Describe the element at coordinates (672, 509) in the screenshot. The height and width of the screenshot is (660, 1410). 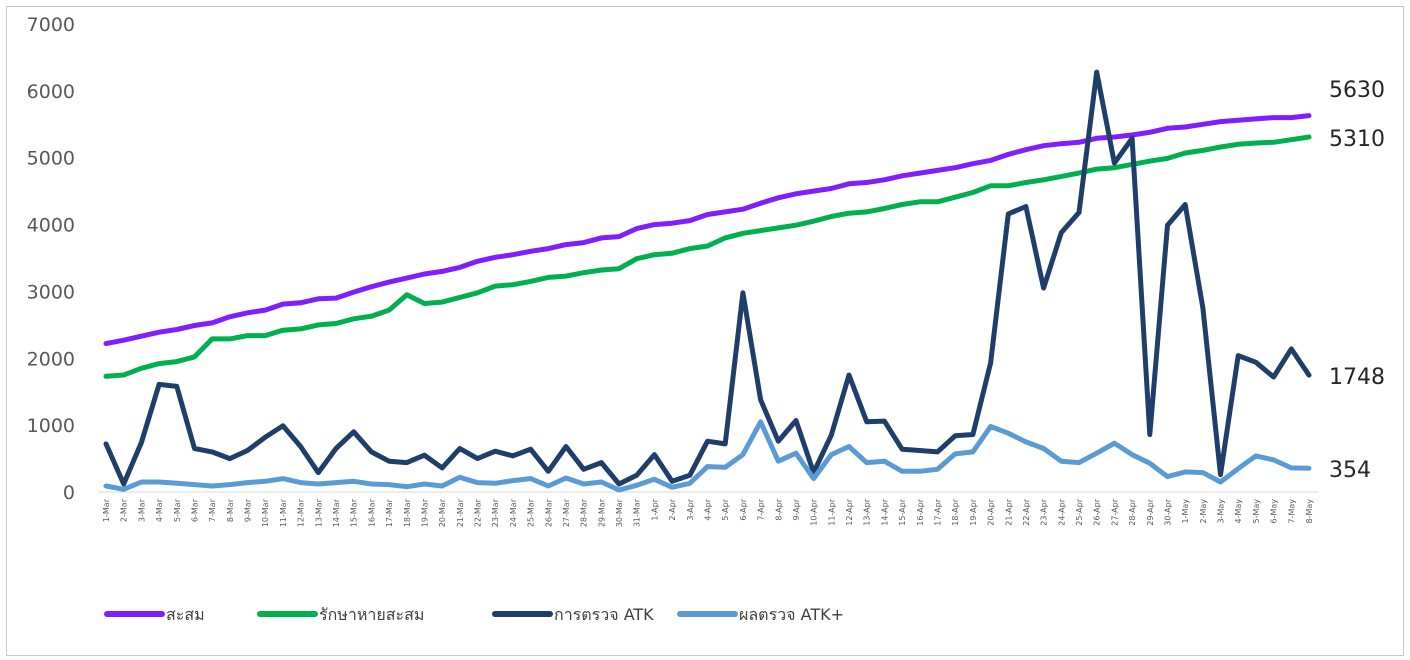
I see `x-tick-label: 2-Apr` at that location.